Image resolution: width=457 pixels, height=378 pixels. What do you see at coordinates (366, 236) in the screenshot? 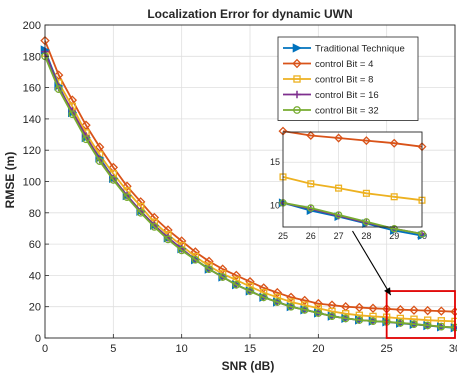
I see `inset-x-tick-label: 28` at bounding box center [366, 236].